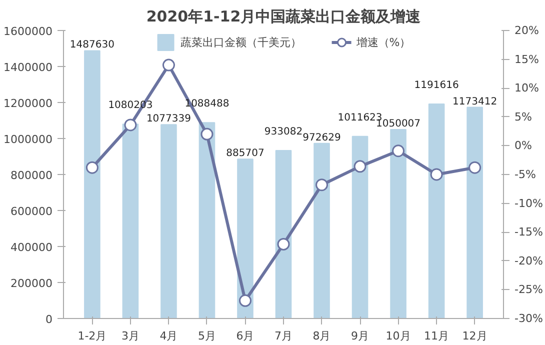 The height and width of the screenshot is (345, 545). What do you see at coordinates (360, 336) in the screenshot?
I see `x-tick-label: 9月` at bounding box center [360, 336].